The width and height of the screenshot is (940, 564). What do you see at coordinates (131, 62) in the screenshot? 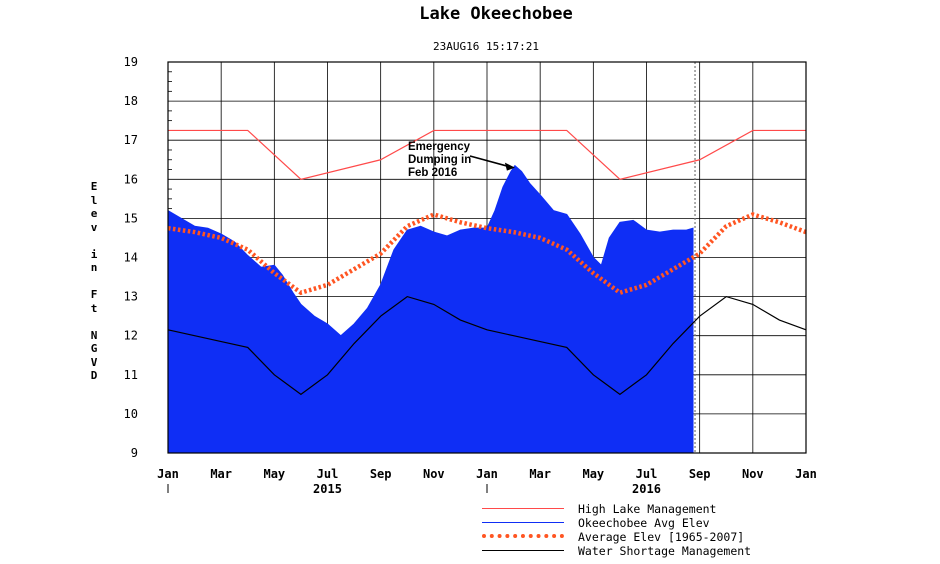
I see `y-tick-label: 19` at bounding box center [131, 62].